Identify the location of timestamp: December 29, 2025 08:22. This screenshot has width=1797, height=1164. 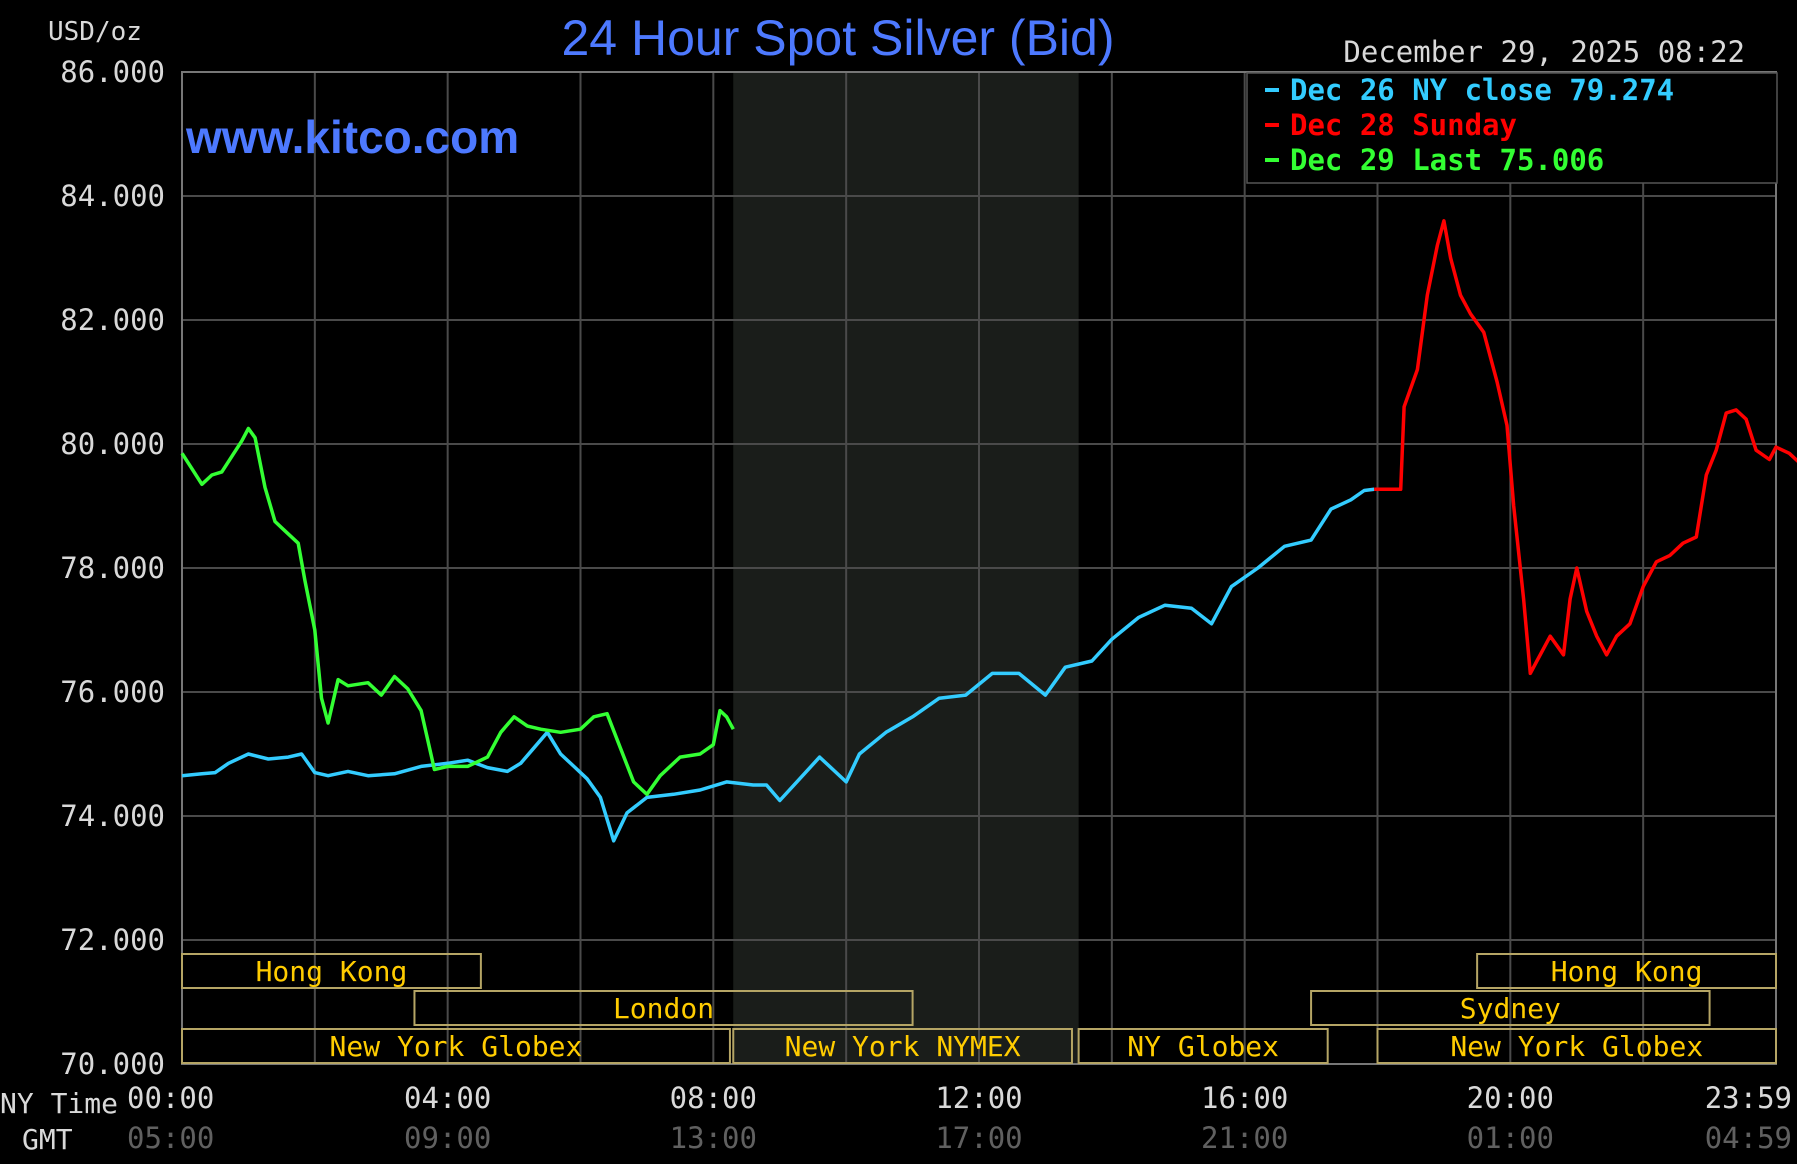
(1544, 52).